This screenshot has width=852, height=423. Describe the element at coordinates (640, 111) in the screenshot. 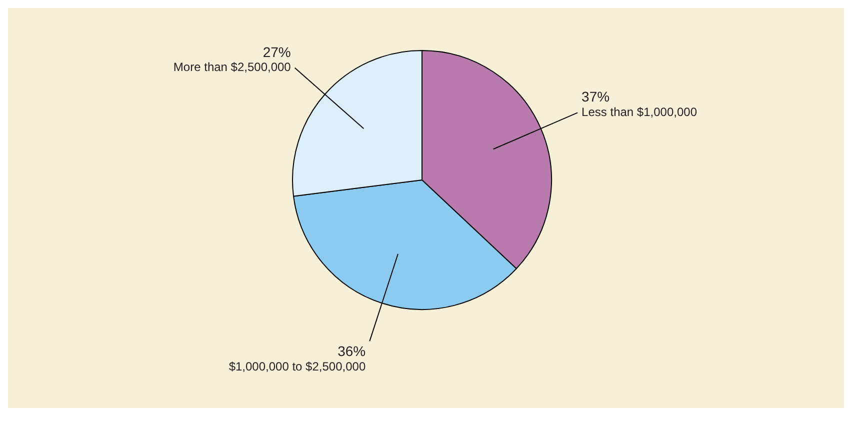

I see `slice-label: Less than $1,000,000` at that location.